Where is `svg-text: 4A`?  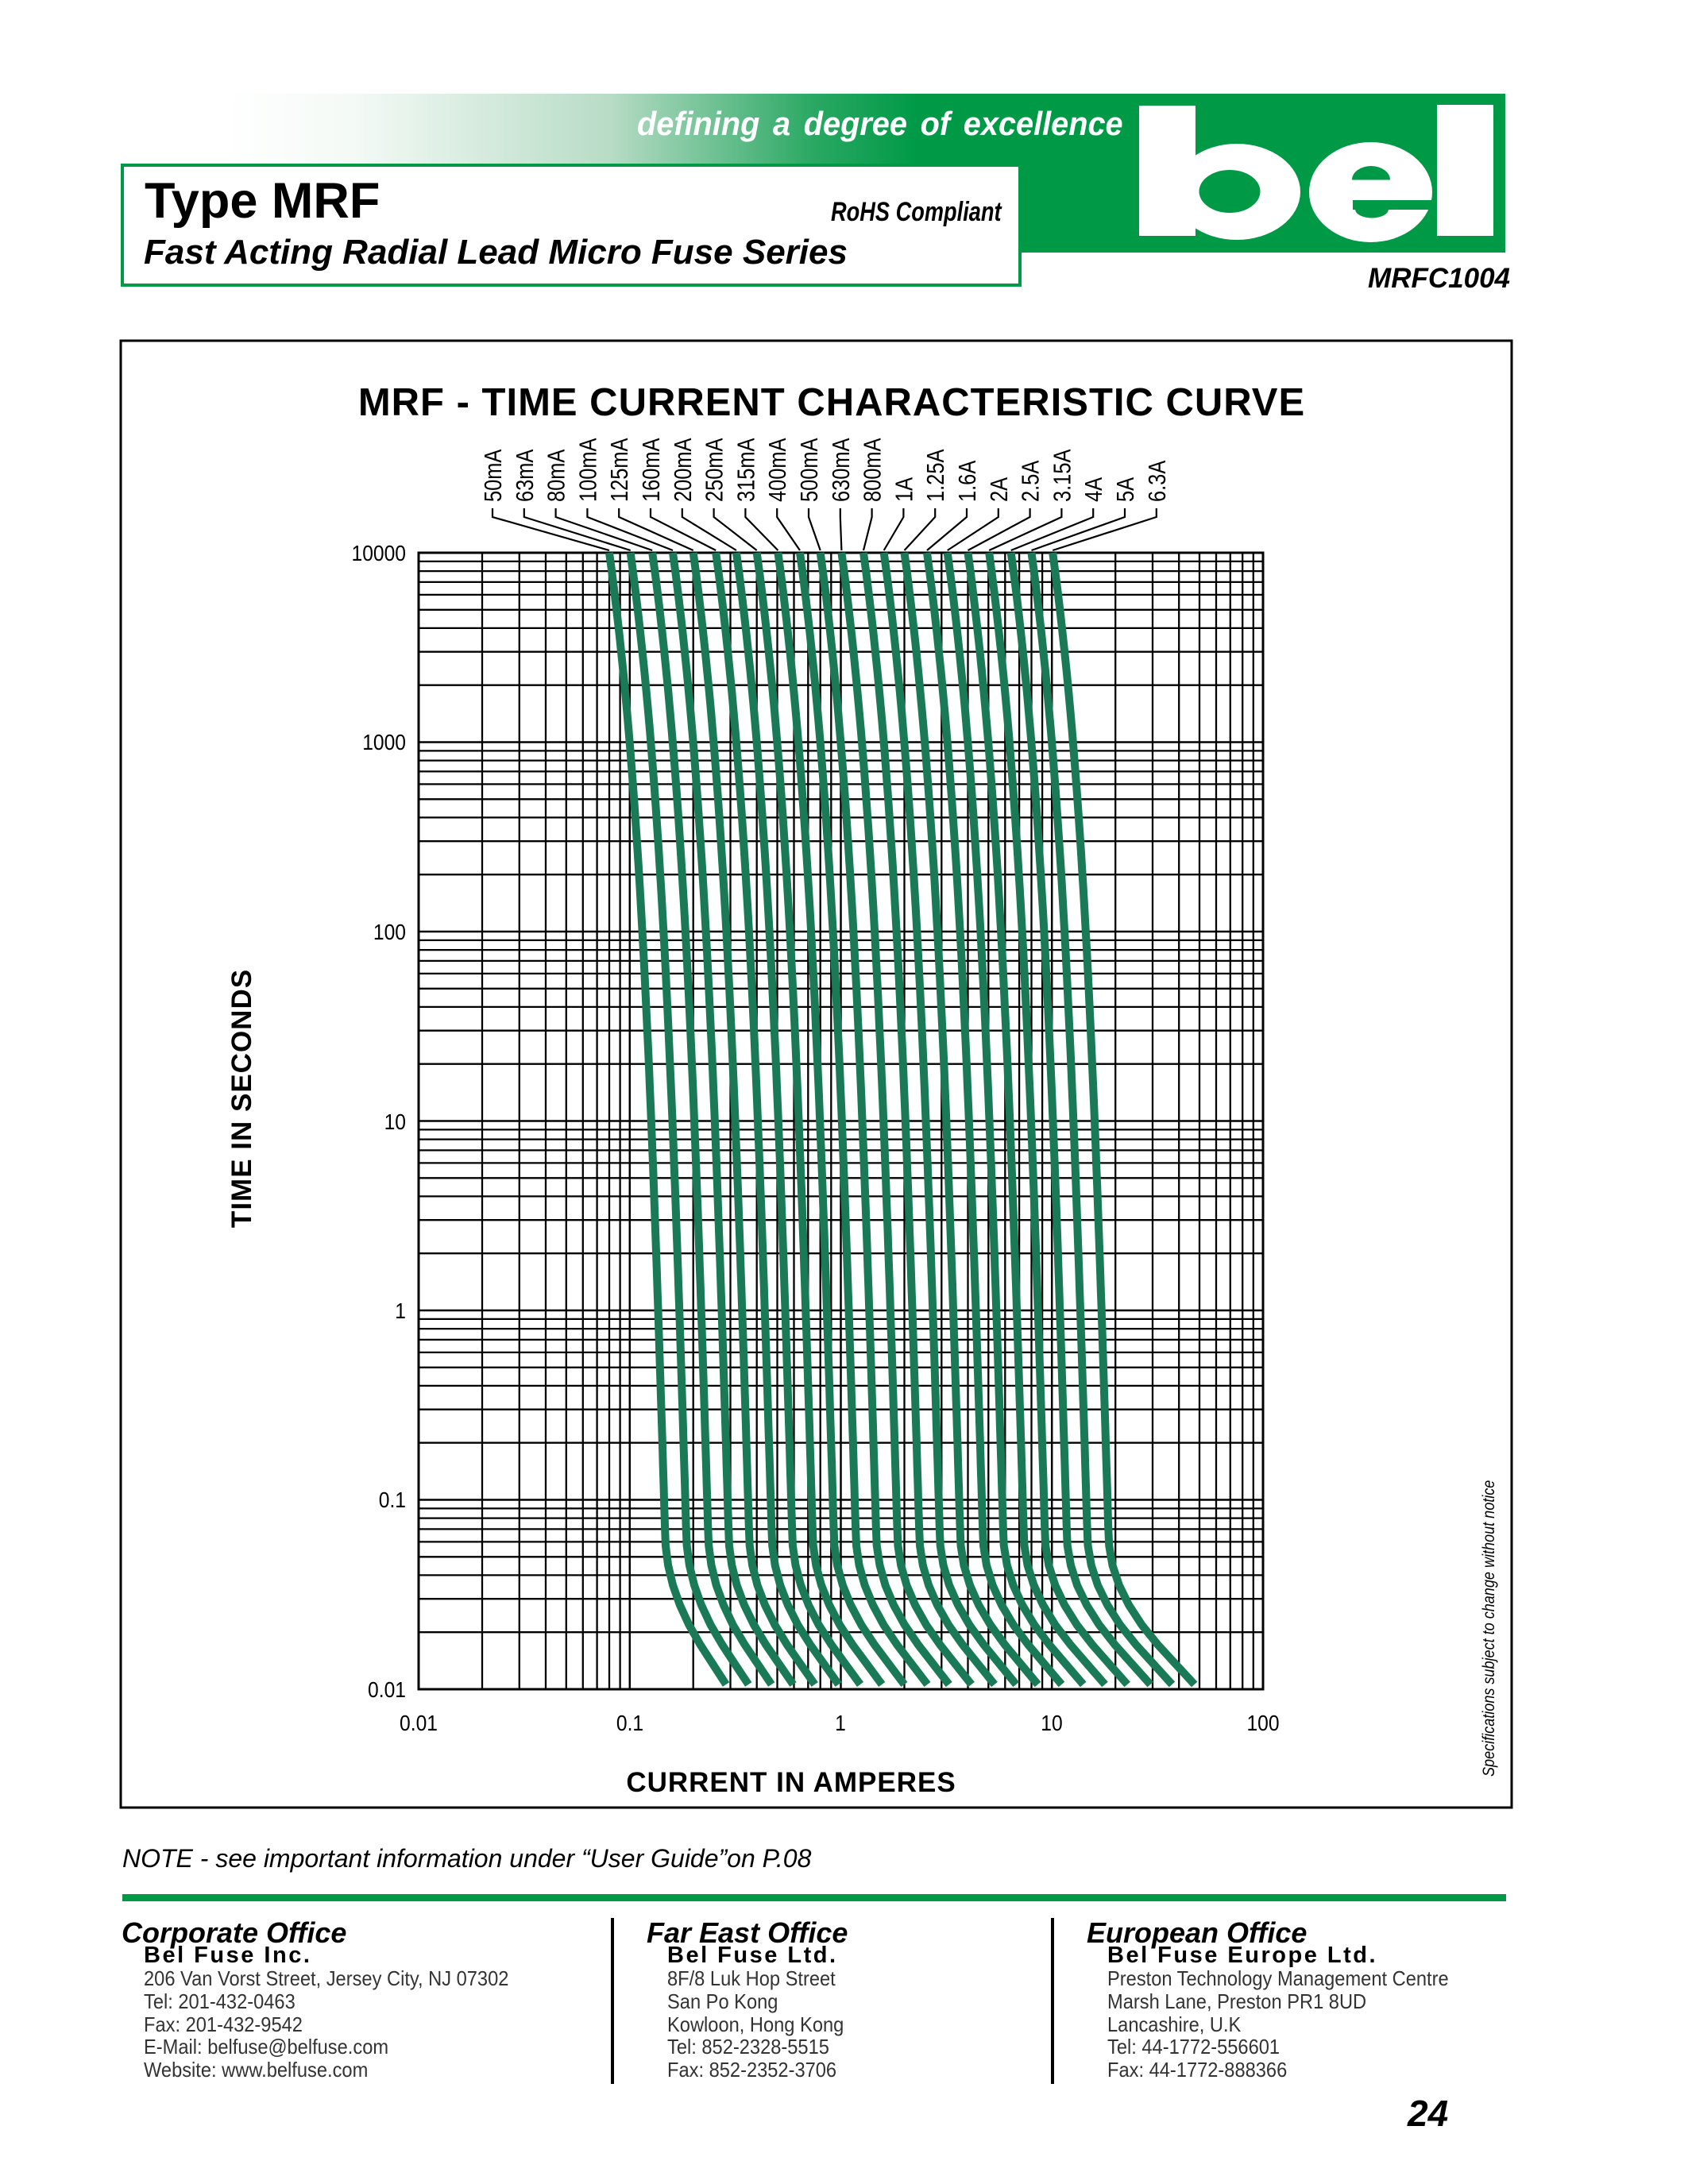
svg-text: 4A is located at coordinates (1094, 490).